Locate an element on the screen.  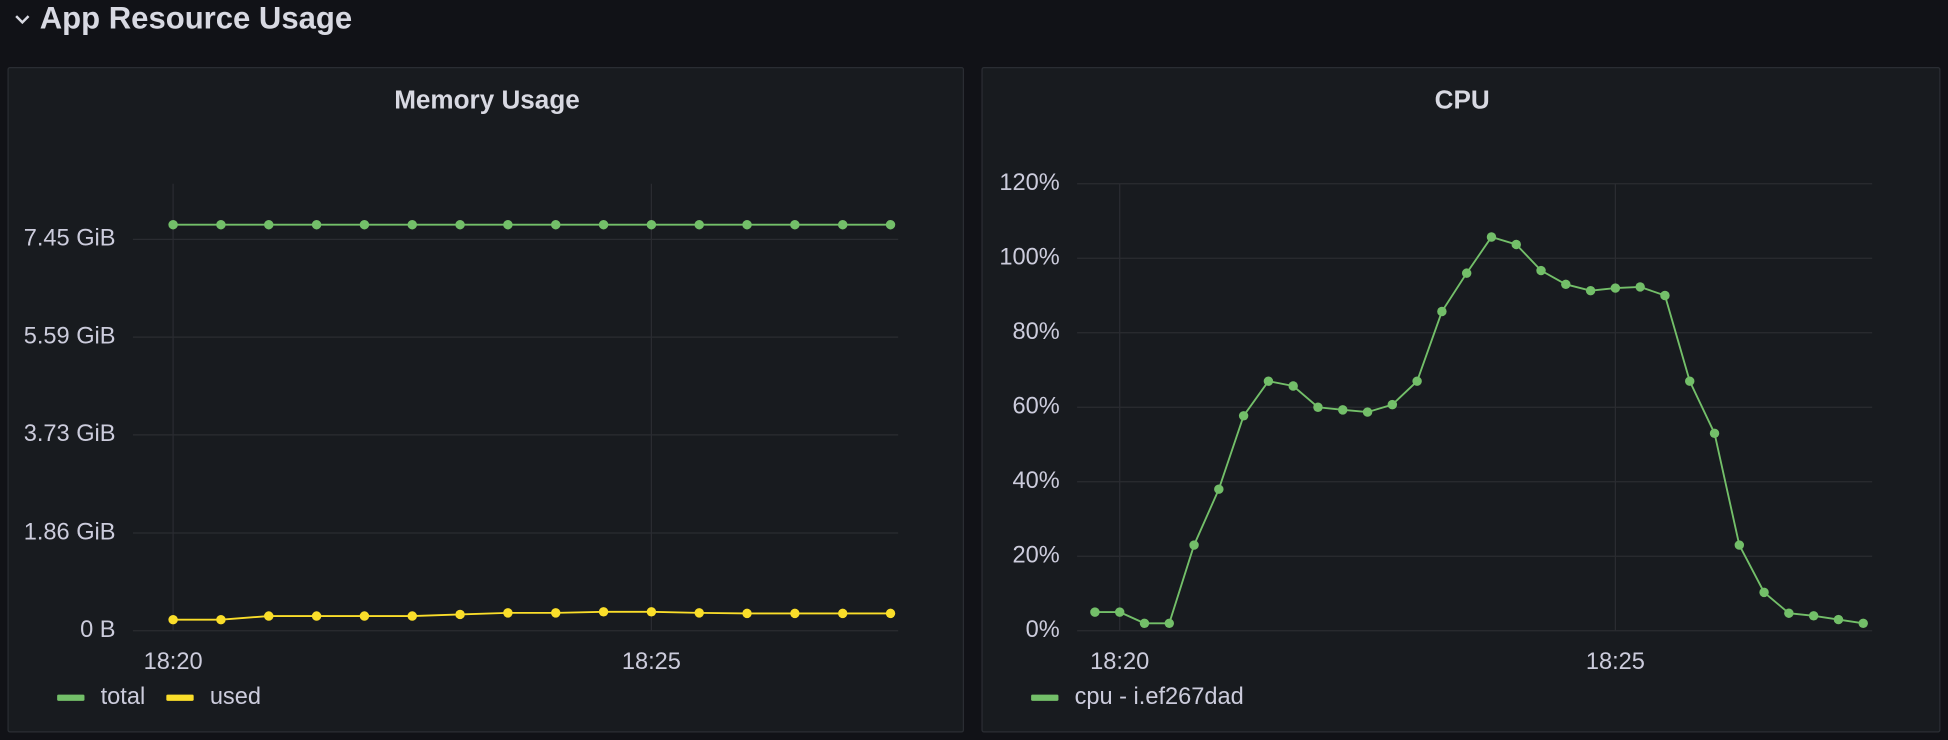
y-tick-label: 3.73 GiB is located at coordinates (70, 433).